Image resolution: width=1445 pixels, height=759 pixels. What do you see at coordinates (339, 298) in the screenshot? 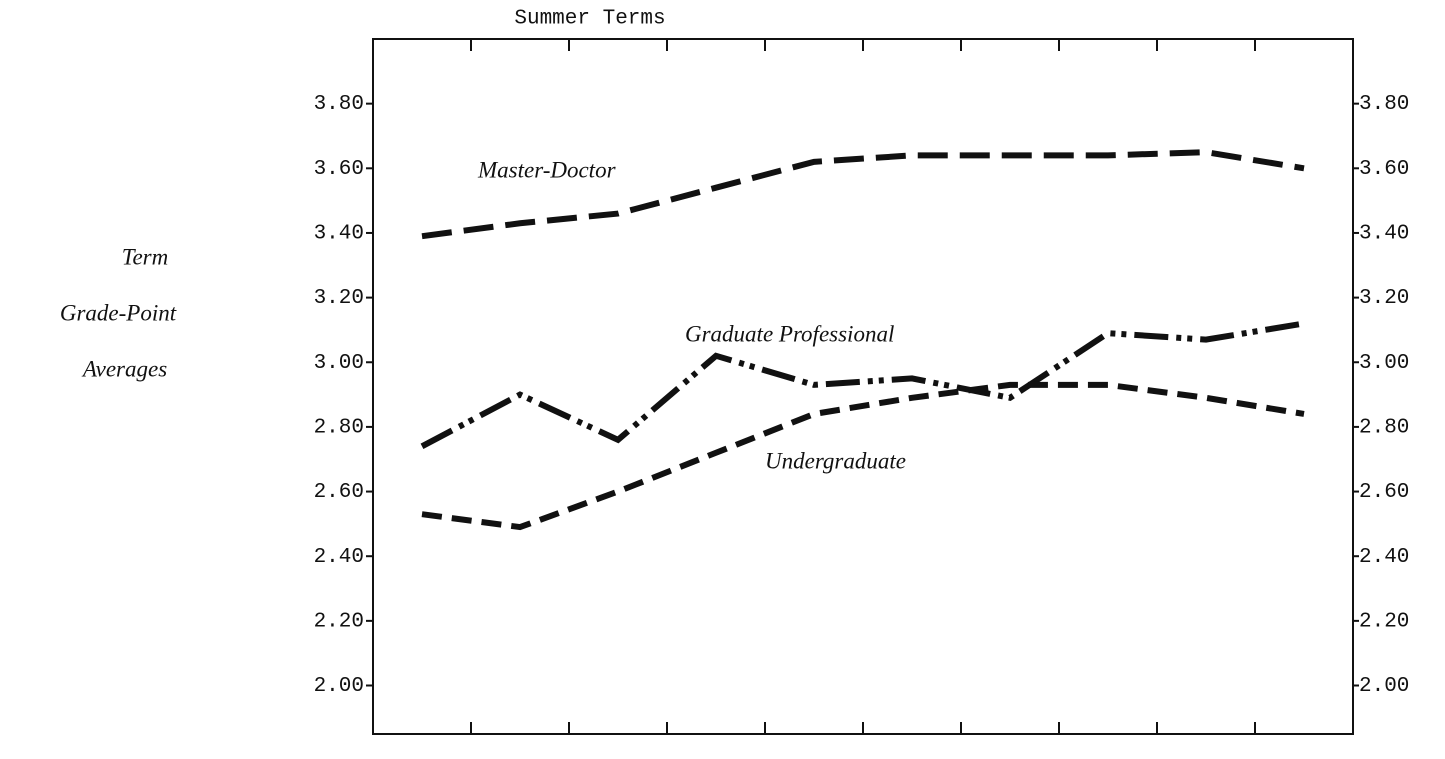
I see `y-tick-label: 3.20` at bounding box center [339, 298].